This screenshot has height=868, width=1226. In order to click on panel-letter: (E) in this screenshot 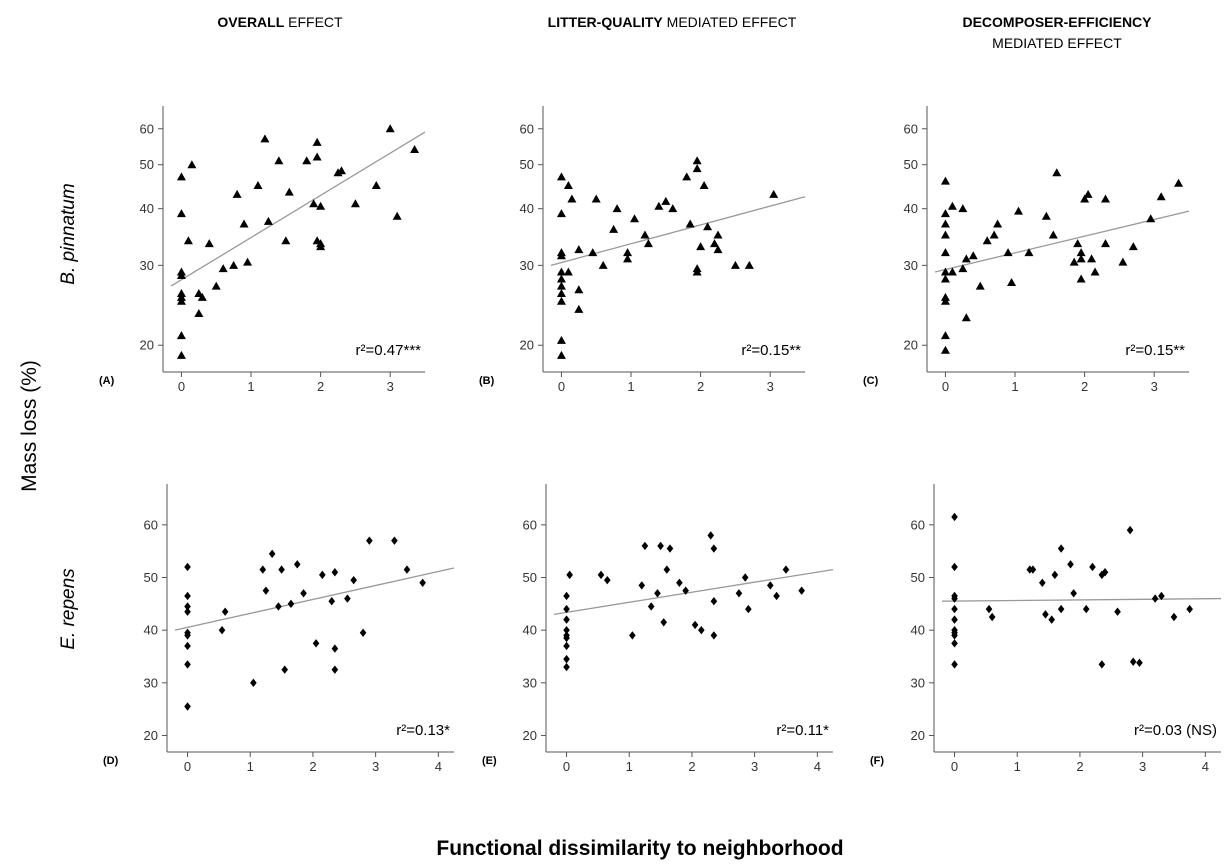, I will do `click(489, 761)`.